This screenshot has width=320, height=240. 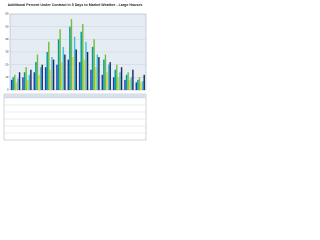 I want to click on y-tick-label: 60, so click(x=7, y=14).